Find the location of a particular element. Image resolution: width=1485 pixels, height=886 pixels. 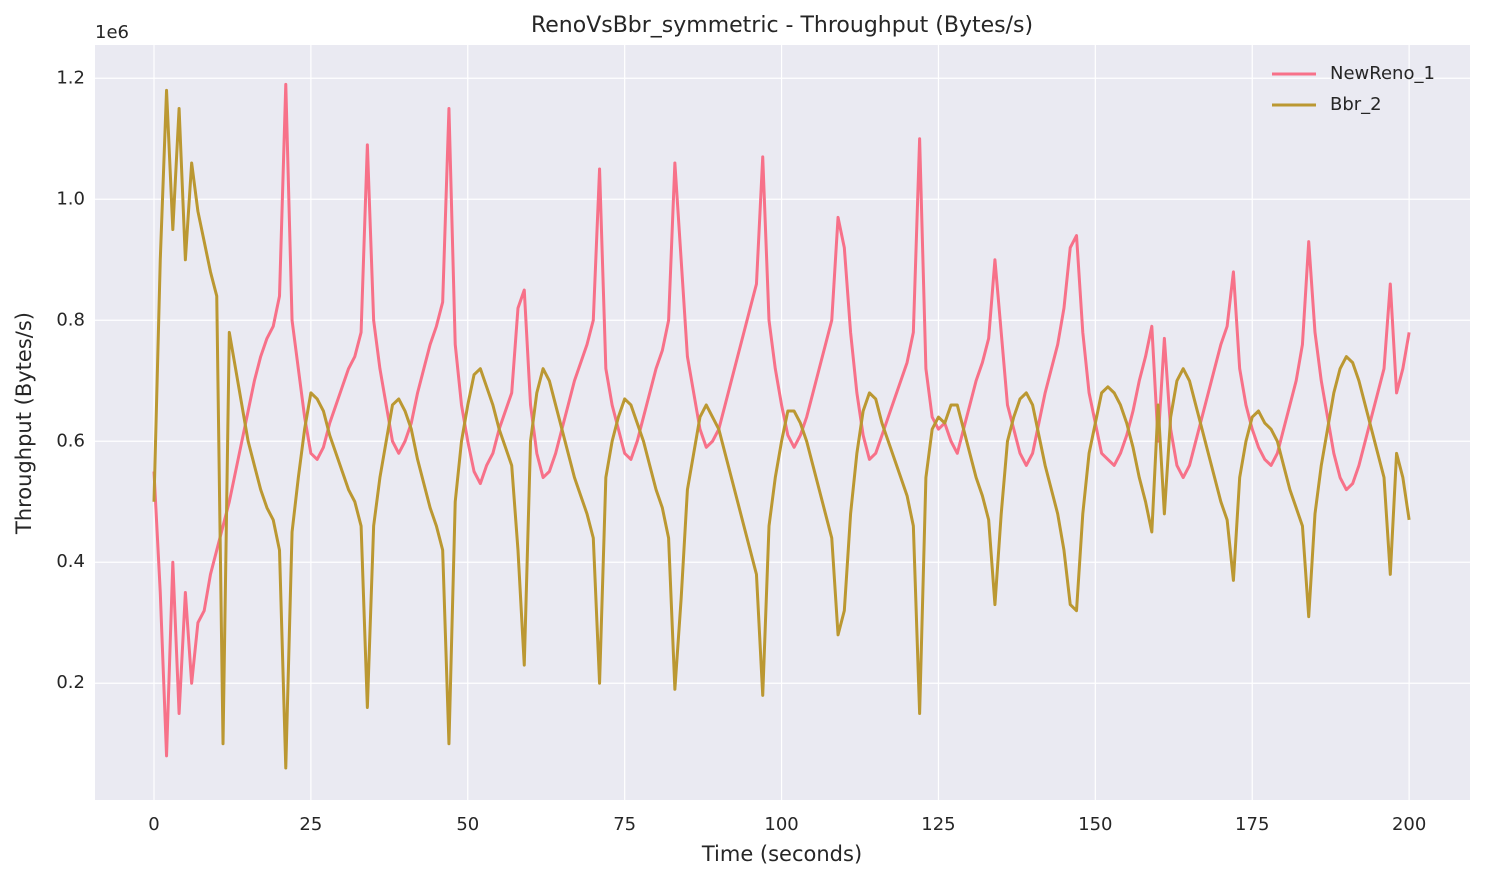

y-tick-label: 0.2 is located at coordinates (70, 682).